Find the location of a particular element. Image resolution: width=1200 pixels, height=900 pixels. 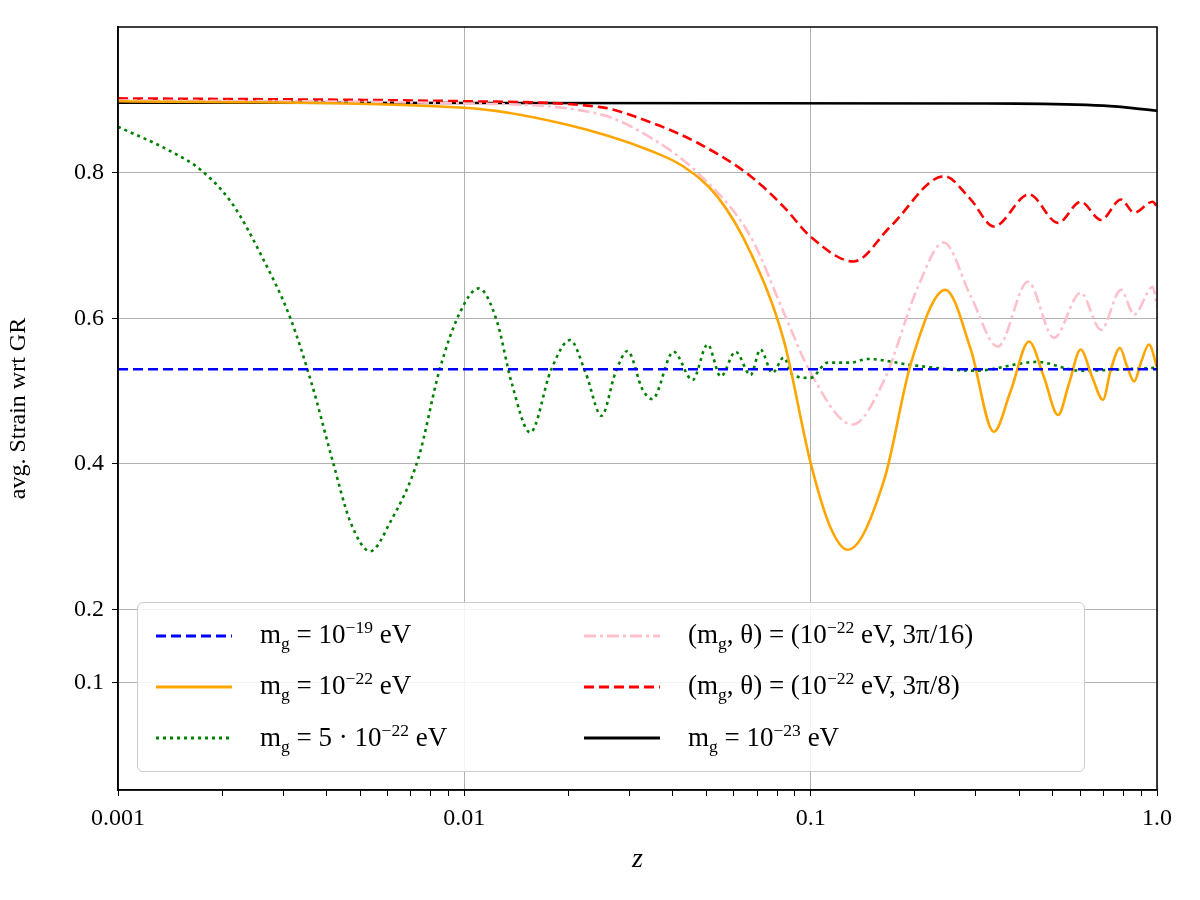

x-tick-label: 0.001 is located at coordinates (118, 816).